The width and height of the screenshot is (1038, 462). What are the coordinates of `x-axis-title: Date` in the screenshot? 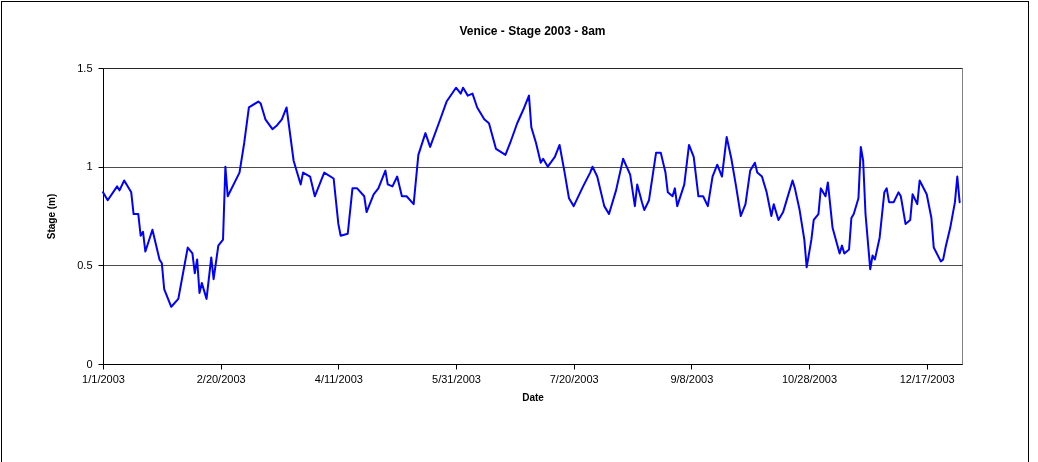 It's located at (533, 397).